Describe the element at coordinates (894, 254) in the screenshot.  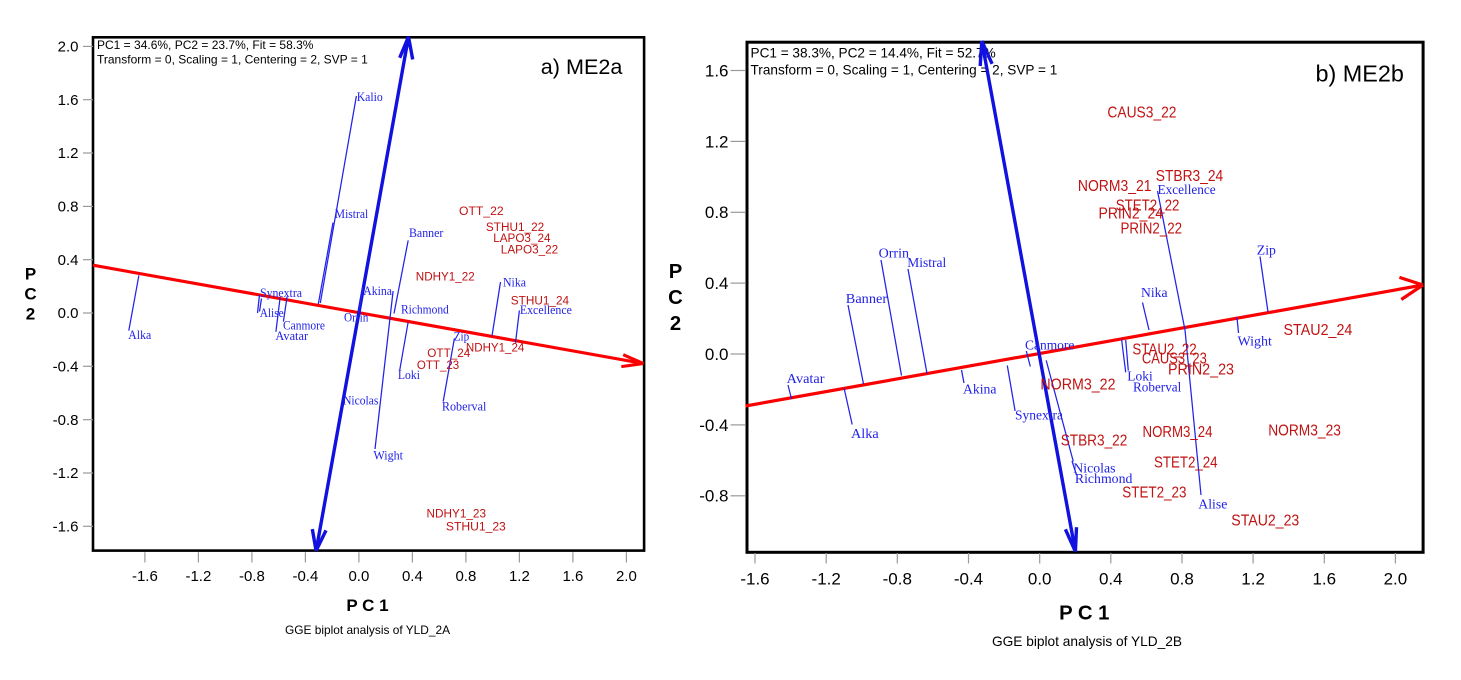
I see `svg-text: Orrin` at that location.